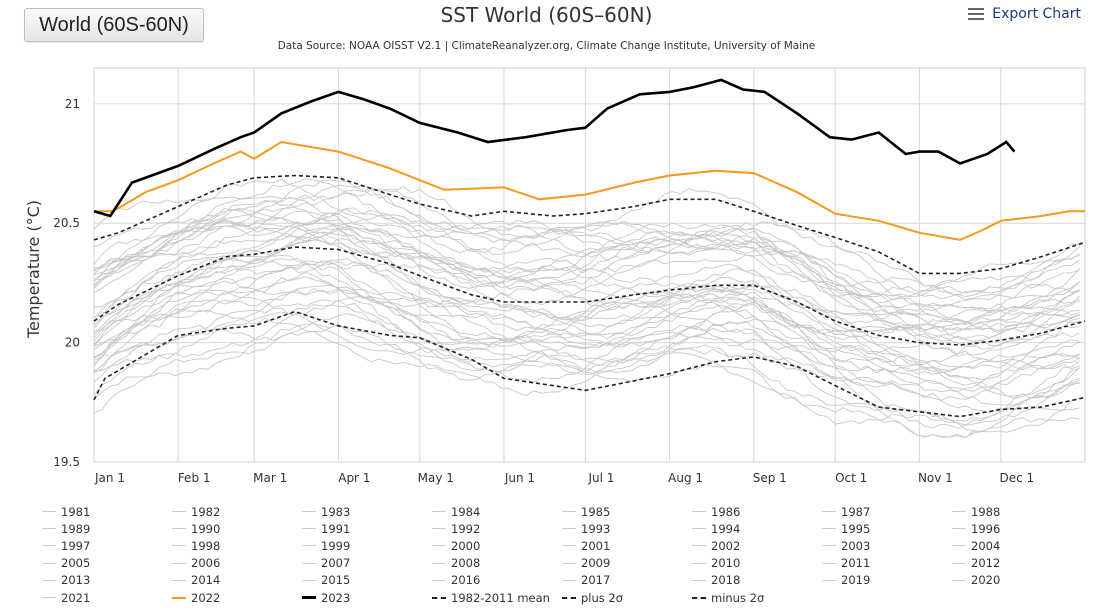  Describe the element at coordinates (887, 528) in the screenshot. I see `legend-item: 1995` at that location.